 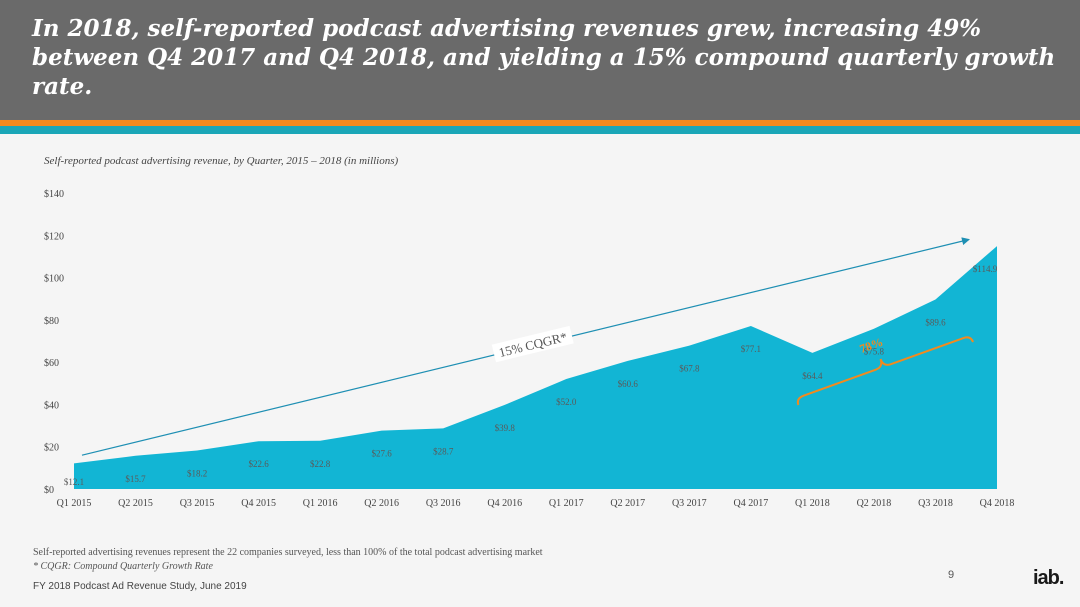 What do you see at coordinates (74, 482) in the screenshot?
I see `data-label: $12.1` at bounding box center [74, 482].